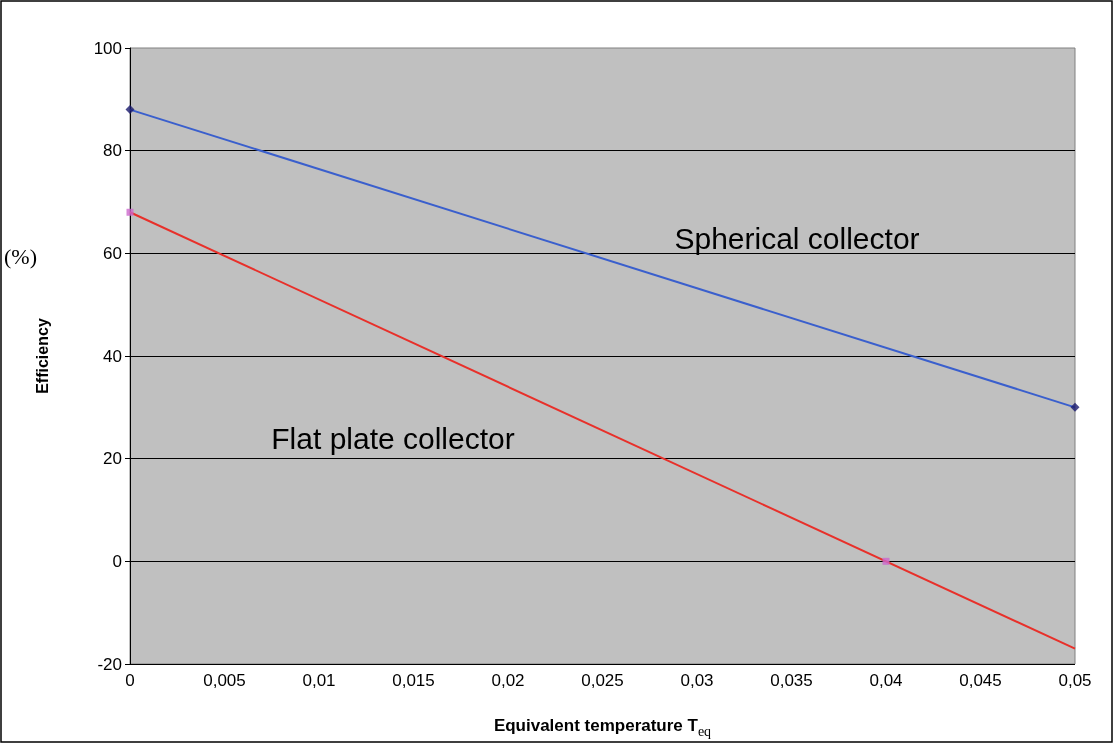 Image resolution: width=1113 pixels, height=743 pixels. What do you see at coordinates (224, 680) in the screenshot?
I see `x-tick-label: 0,005` at bounding box center [224, 680].